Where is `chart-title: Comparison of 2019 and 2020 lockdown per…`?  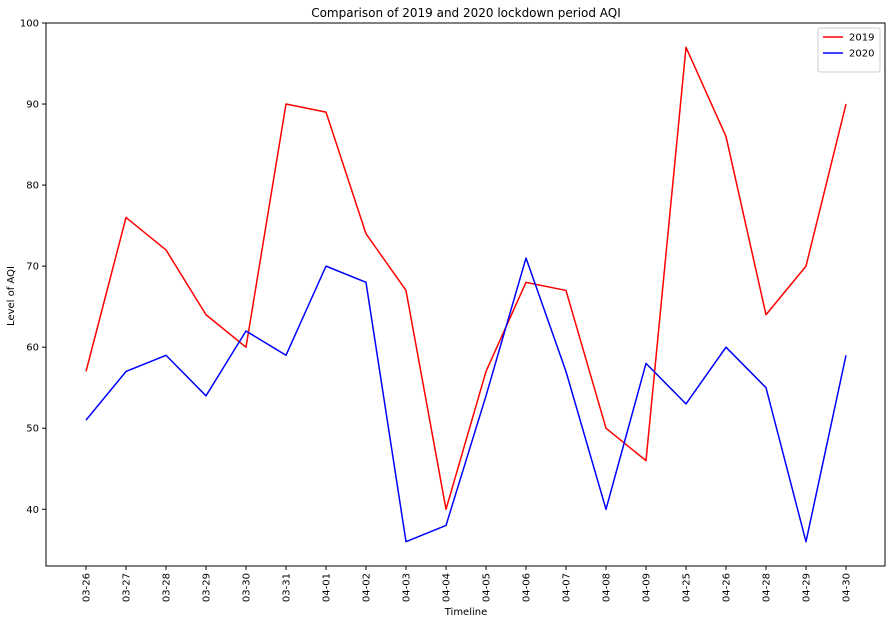 chart-title: Comparison of 2019 and 2020 lockdown per… is located at coordinates (466, 13).